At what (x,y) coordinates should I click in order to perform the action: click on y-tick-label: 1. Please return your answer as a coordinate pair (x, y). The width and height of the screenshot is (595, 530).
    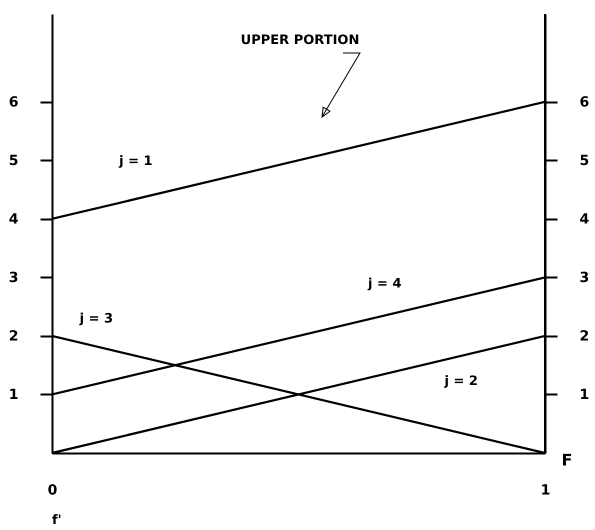
    Looking at the image, I should click on (13, 394).